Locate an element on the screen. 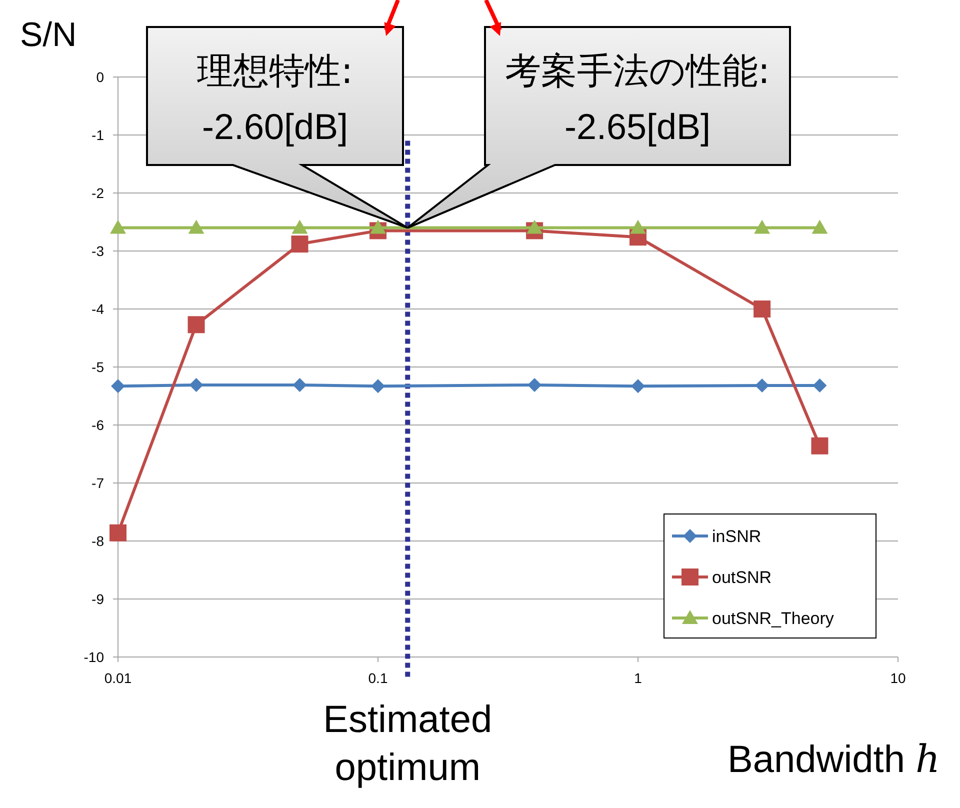 The width and height of the screenshot is (960, 808). annotation: 理想特性: -2.60[dB] is located at coordinates (275, 99).